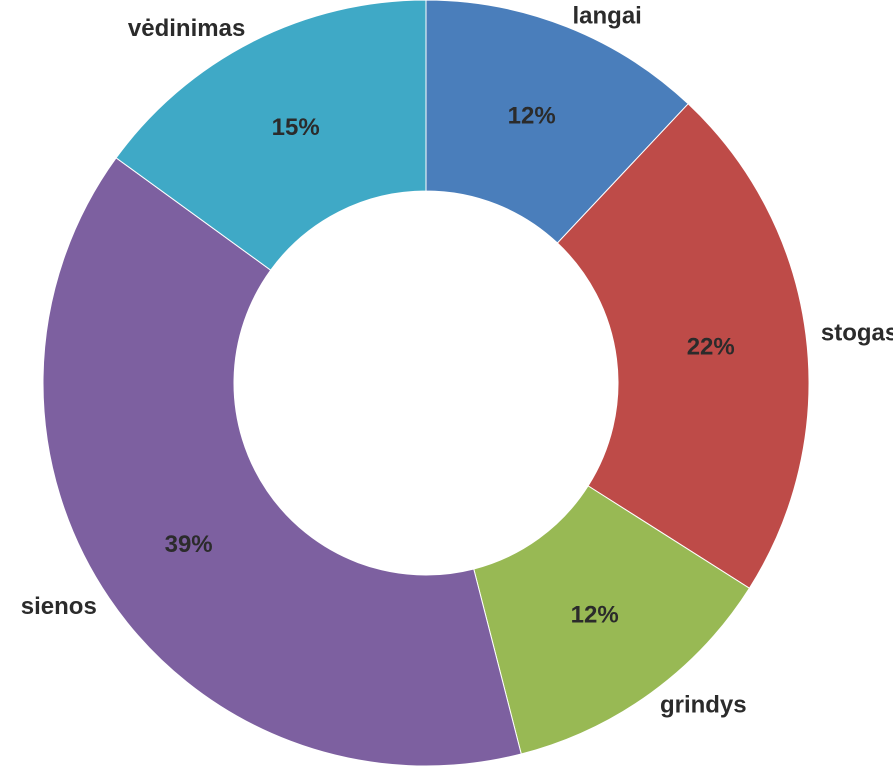  I want to click on category-label-3: sienos, so click(59, 606).